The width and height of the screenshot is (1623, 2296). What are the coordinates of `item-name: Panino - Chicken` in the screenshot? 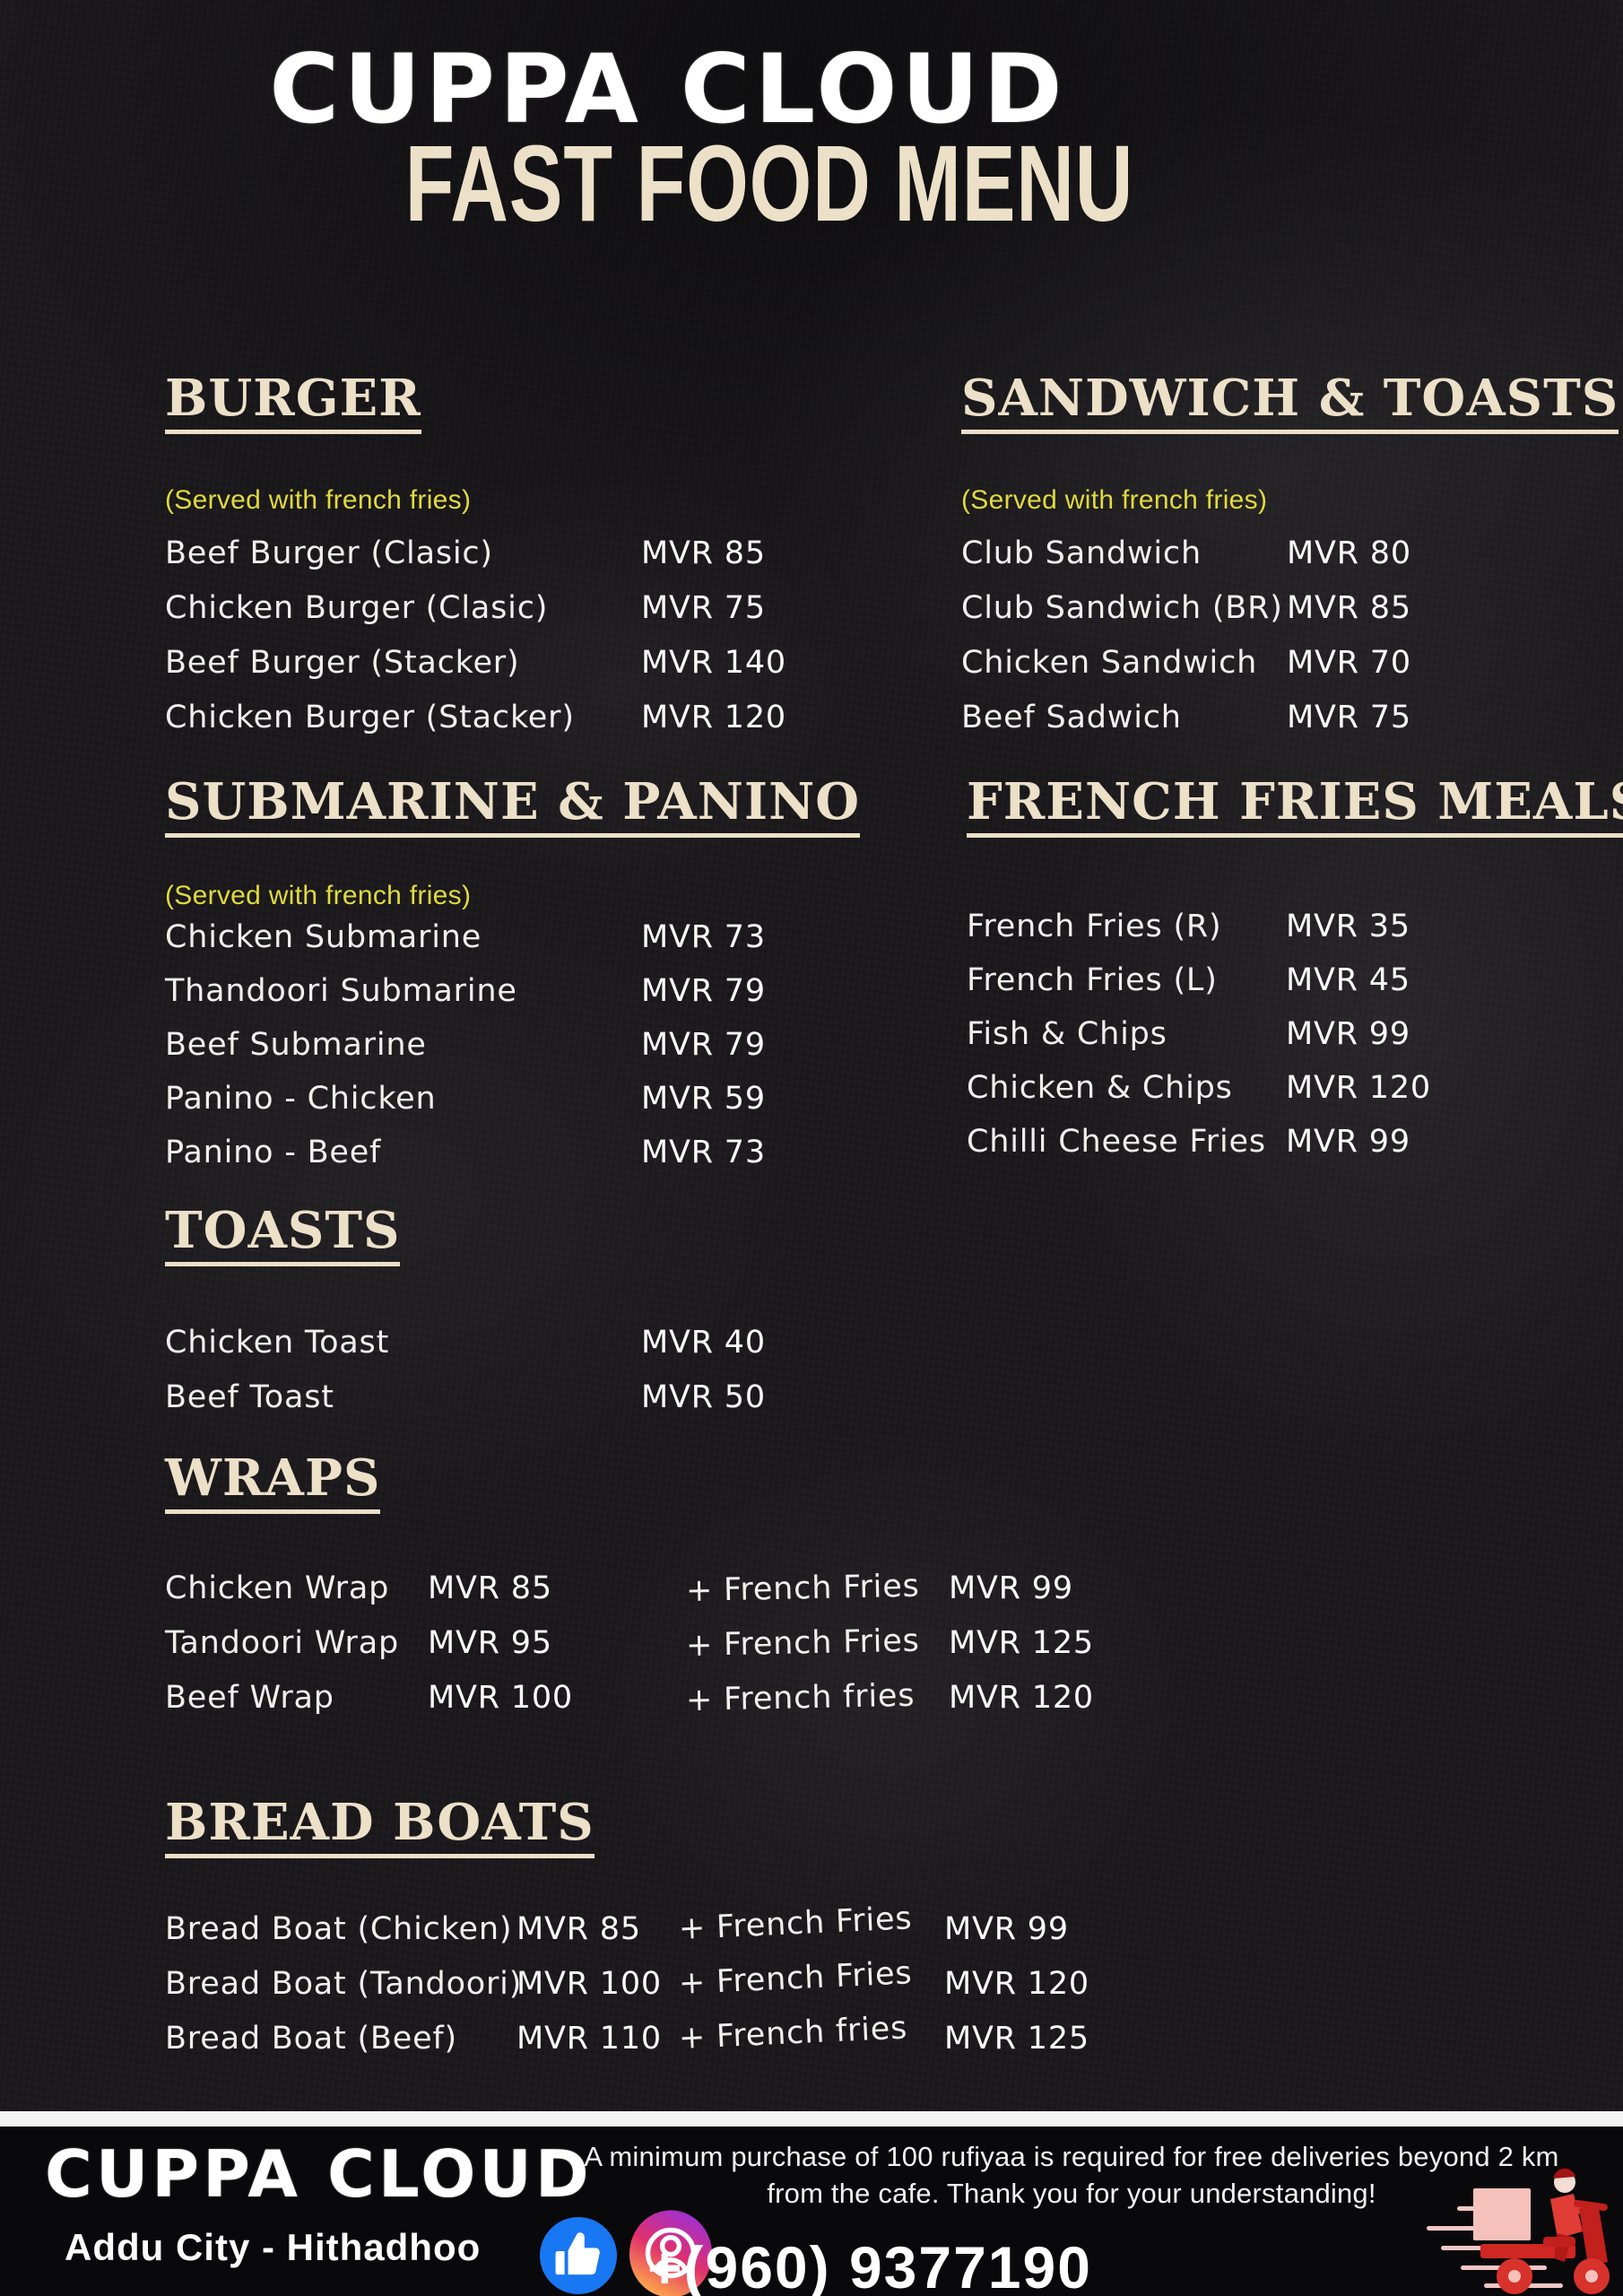 It's located at (301, 1098).